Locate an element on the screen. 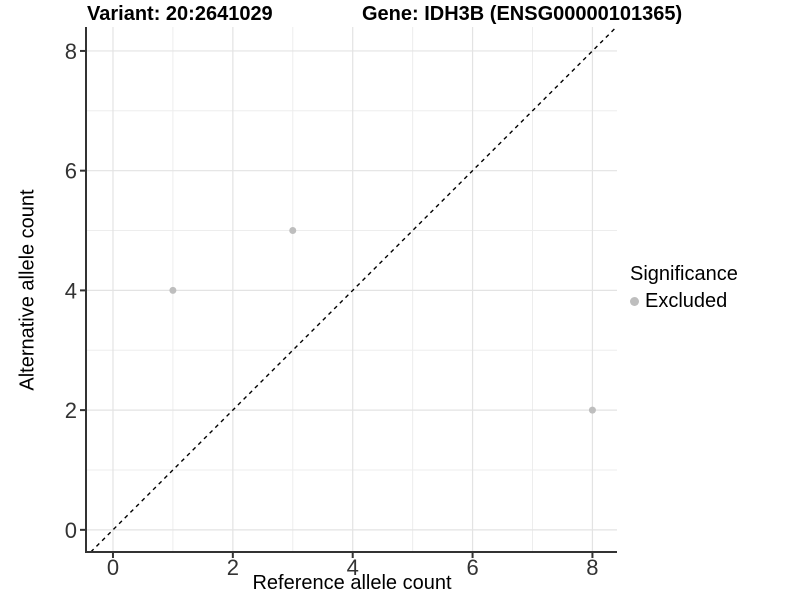  x-tick-label: 2 is located at coordinates (233, 567).